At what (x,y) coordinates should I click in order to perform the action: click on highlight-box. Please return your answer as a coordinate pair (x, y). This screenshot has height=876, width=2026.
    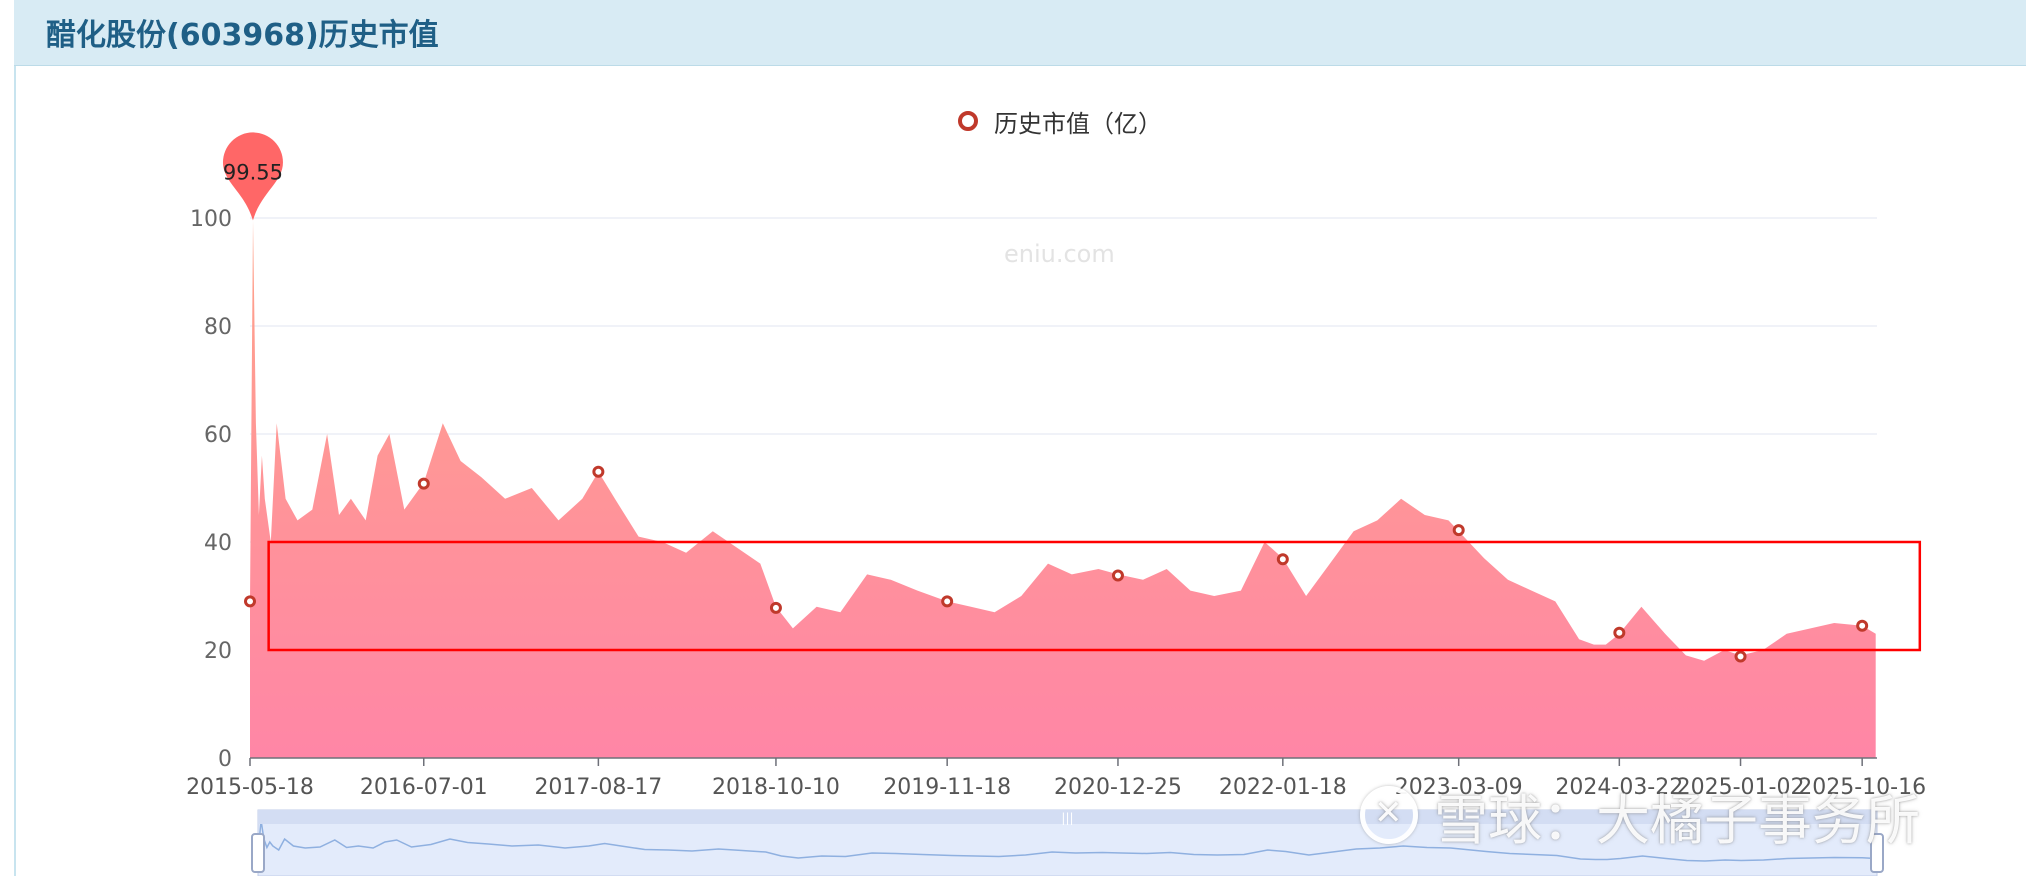
    Looking at the image, I should click on (1094, 596).